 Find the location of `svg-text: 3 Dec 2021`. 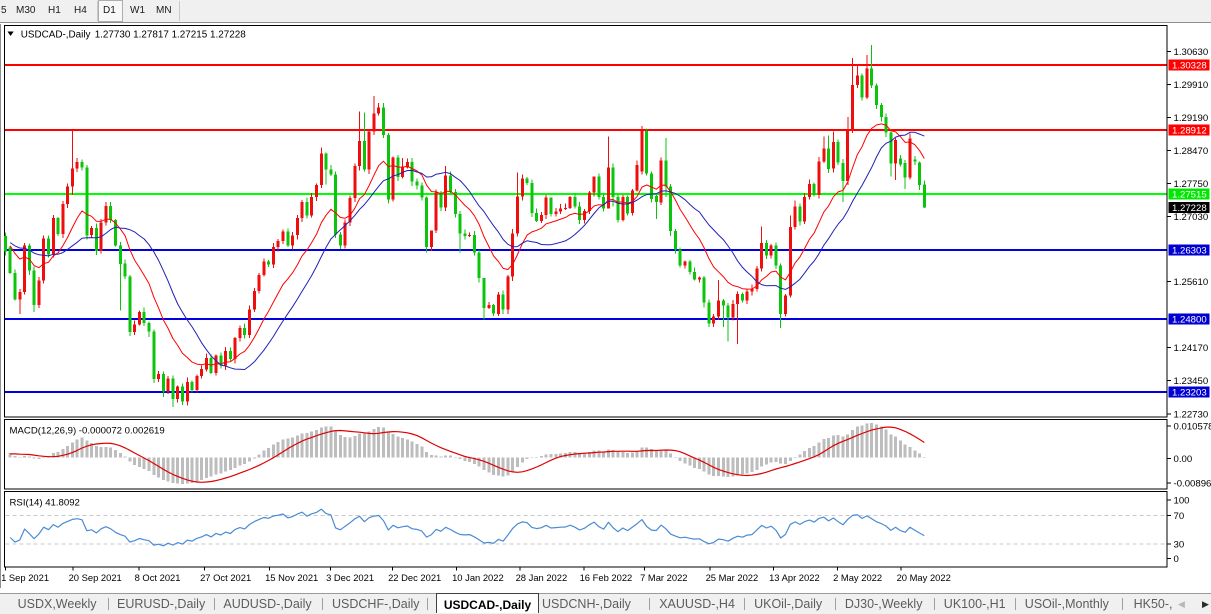

svg-text: 3 Dec 2021 is located at coordinates (350, 577).